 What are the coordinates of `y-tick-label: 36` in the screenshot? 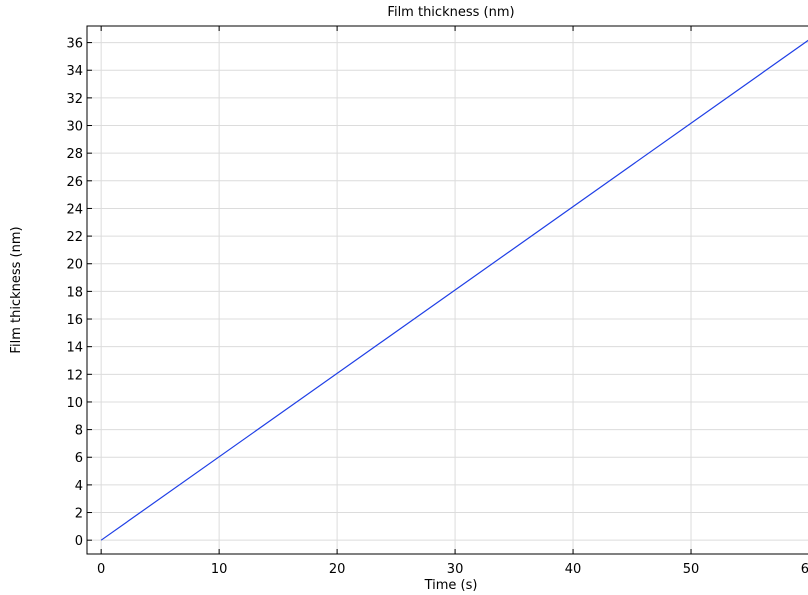 It's located at (74, 44).